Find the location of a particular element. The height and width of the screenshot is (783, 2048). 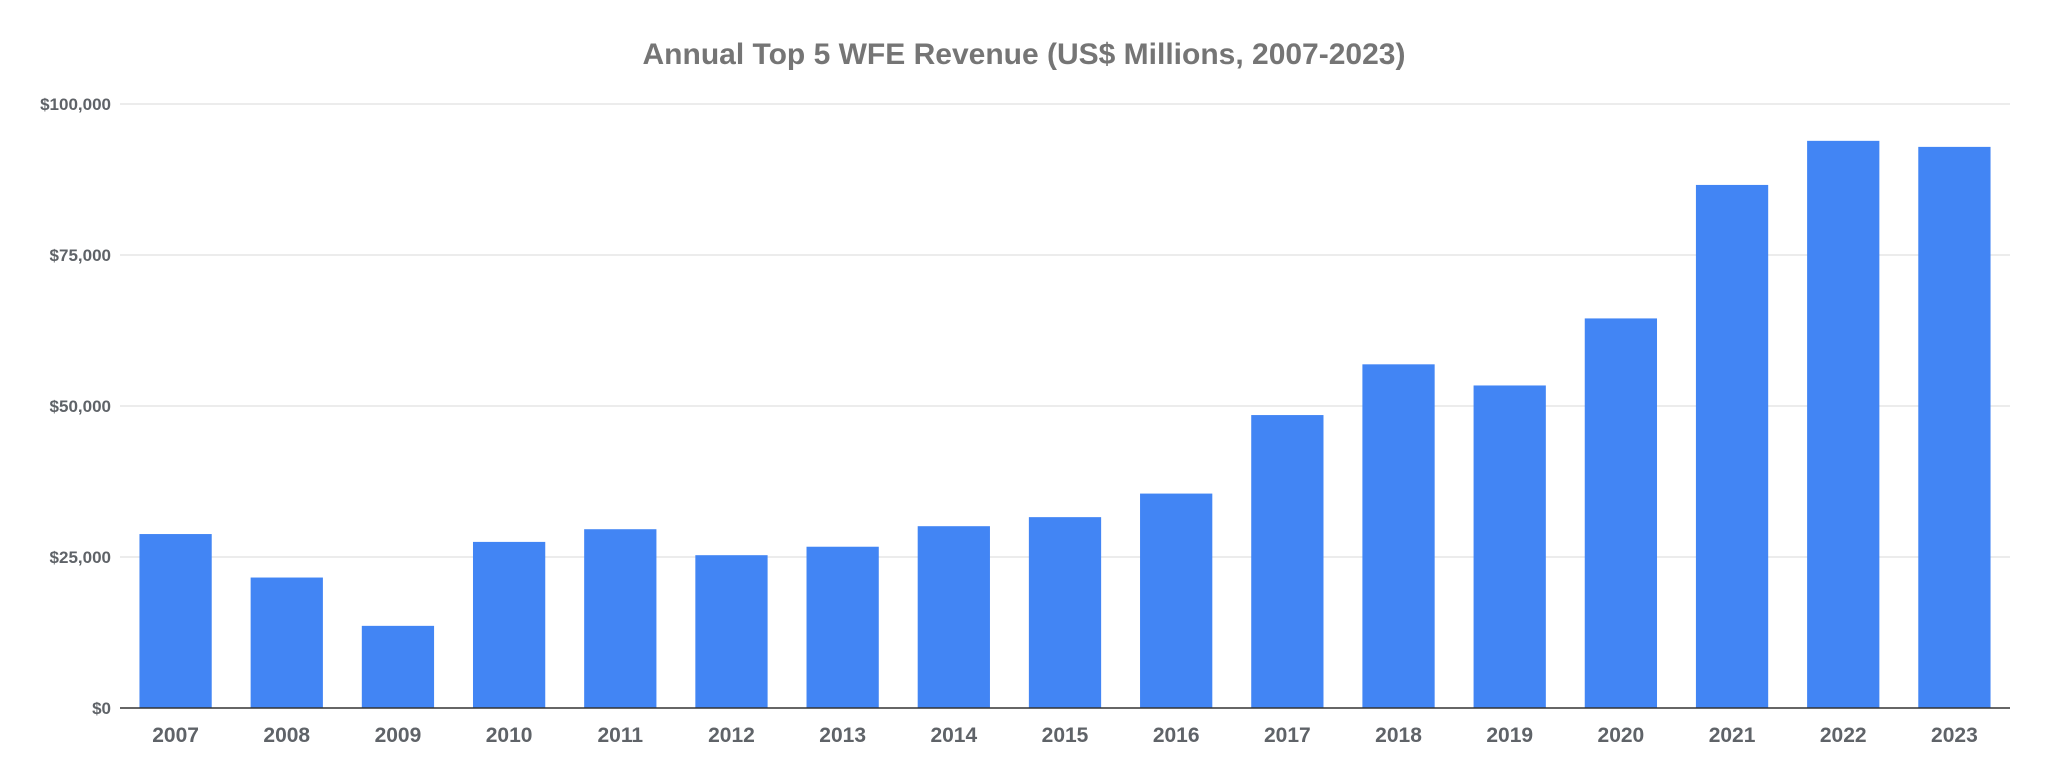

bar-2021 is located at coordinates (1732, 446).